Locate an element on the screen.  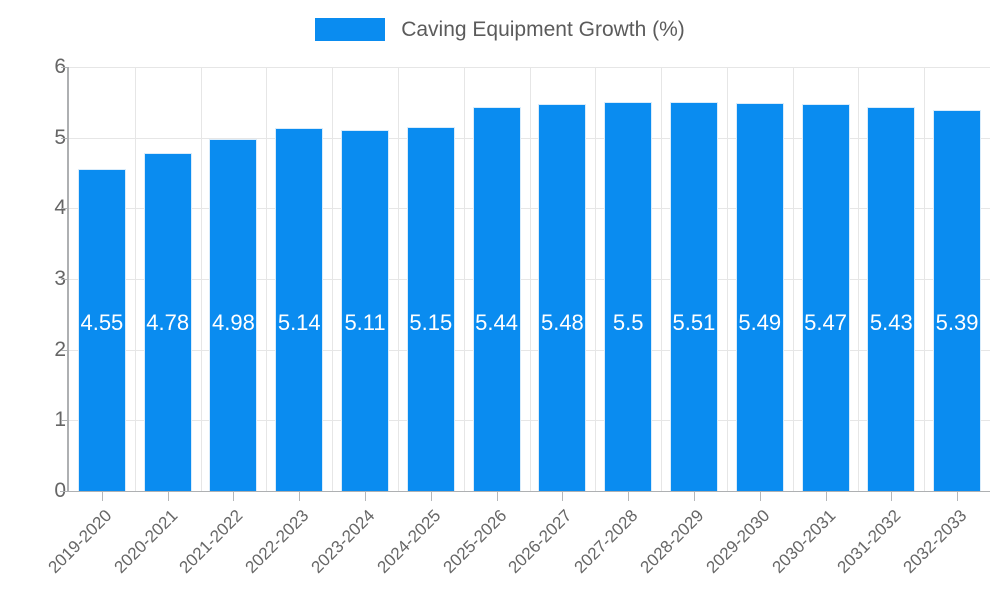
bar: 4.55 is located at coordinates (101, 330).